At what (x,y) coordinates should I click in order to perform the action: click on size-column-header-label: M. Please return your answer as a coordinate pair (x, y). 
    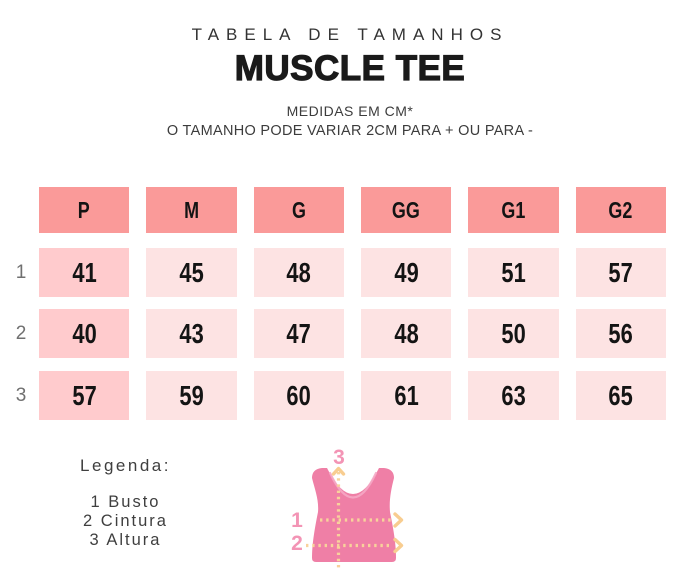
    Looking at the image, I should click on (191, 209).